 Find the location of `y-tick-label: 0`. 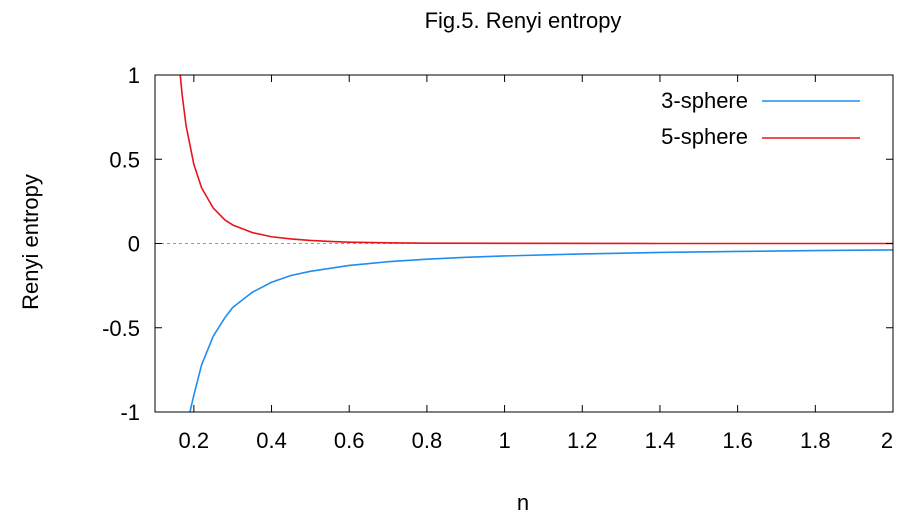

y-tick-label: 0 is located at coordinates (134, 244).